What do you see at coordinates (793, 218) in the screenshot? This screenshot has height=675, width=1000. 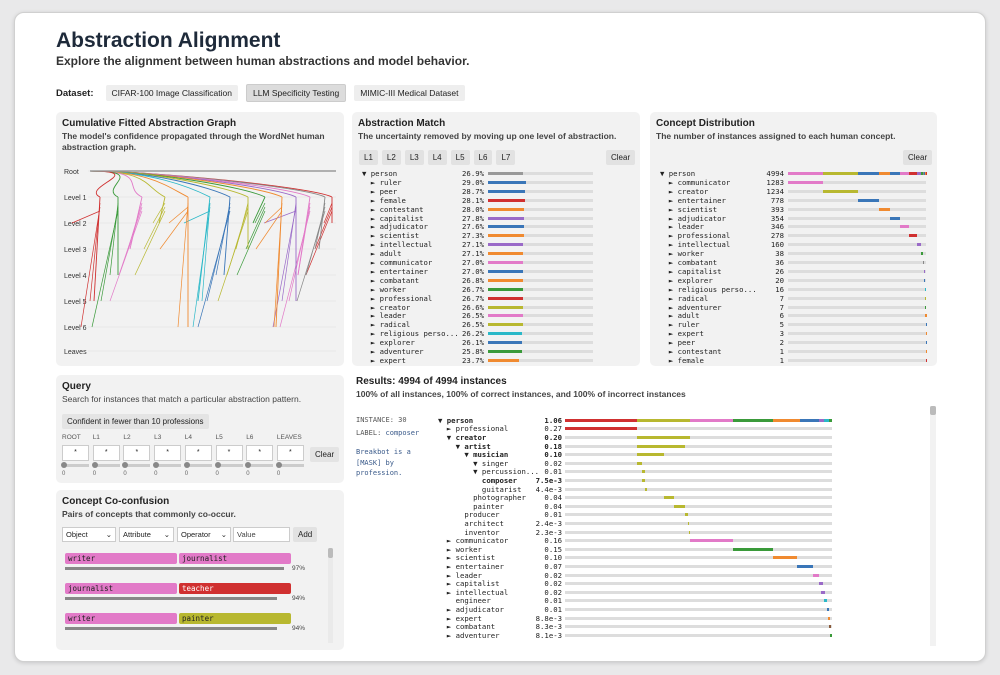 I see `dist-row: ► adjudicator 354` at bounding box center [793, 218].